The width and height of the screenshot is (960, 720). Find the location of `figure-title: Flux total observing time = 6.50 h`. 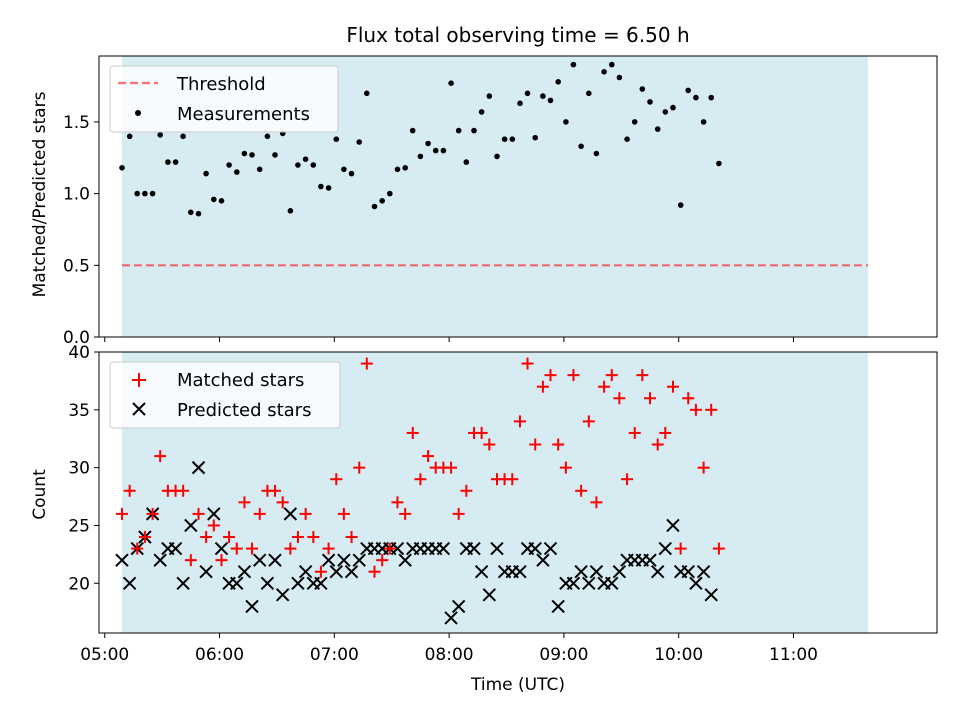

figure-title: Flux total observing time = 6.50 h is located at coordinates (517, 35).